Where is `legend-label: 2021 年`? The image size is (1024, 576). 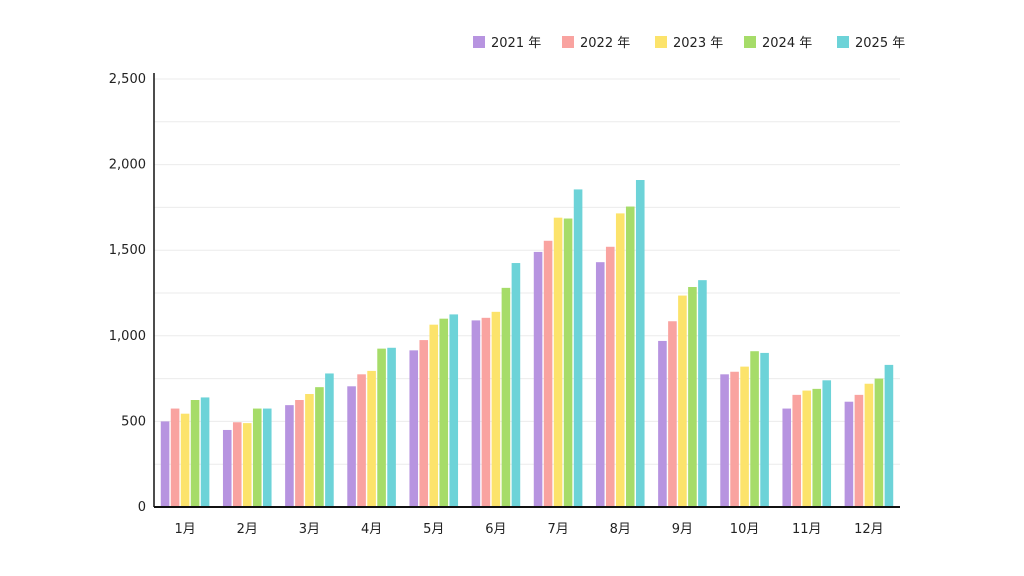
legend-label: 2021 年 is located at coordinates (516, 43).